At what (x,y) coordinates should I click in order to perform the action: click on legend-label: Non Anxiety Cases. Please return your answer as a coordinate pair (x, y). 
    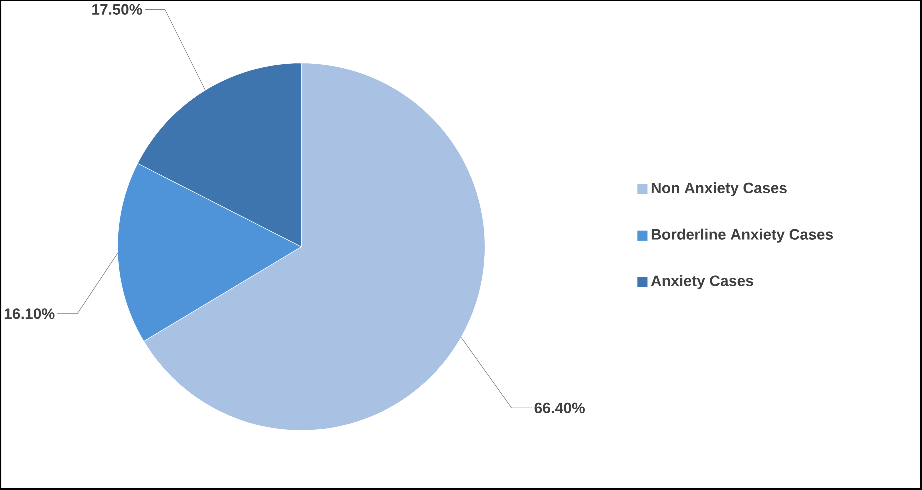
    Looking at the image, I should click on (719, 189).